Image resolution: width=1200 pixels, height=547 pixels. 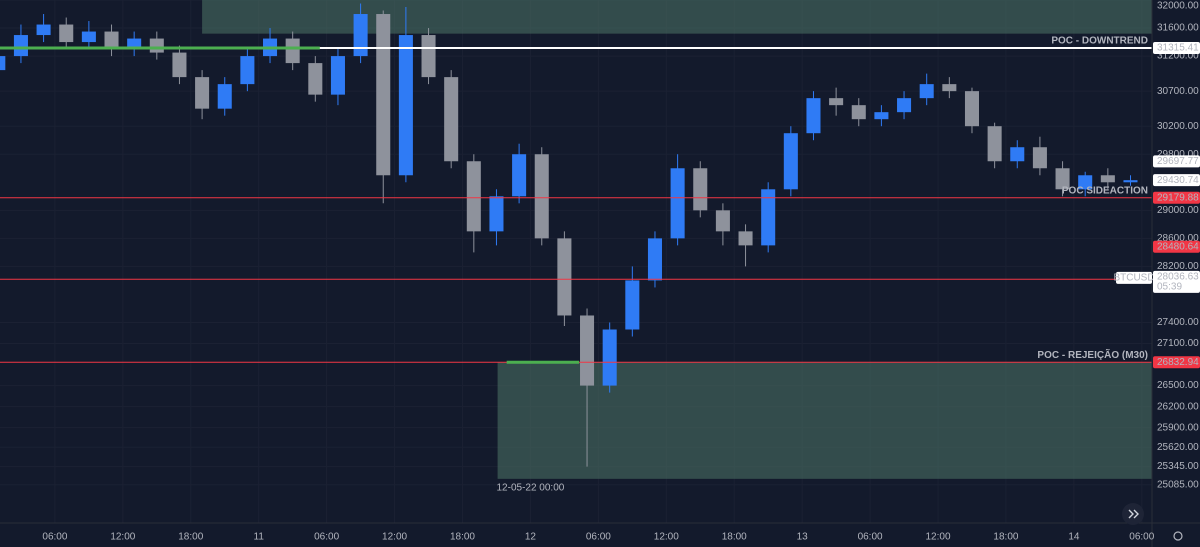 What do you see at coordinates (1178, 447) in the screenshot?
I see `y-tick-label: 25620.00` at bounding box center [1178, 447].